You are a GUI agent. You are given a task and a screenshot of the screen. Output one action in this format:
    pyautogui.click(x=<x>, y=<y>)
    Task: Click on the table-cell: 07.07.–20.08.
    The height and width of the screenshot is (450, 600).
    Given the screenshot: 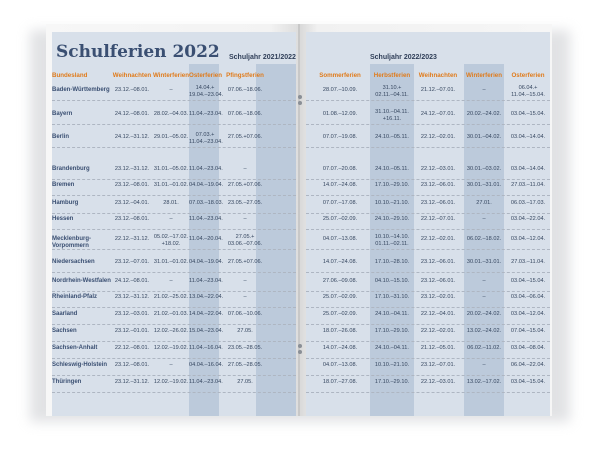 What is the action you would take?
    pyautogui.click(x=340, y=169)
    